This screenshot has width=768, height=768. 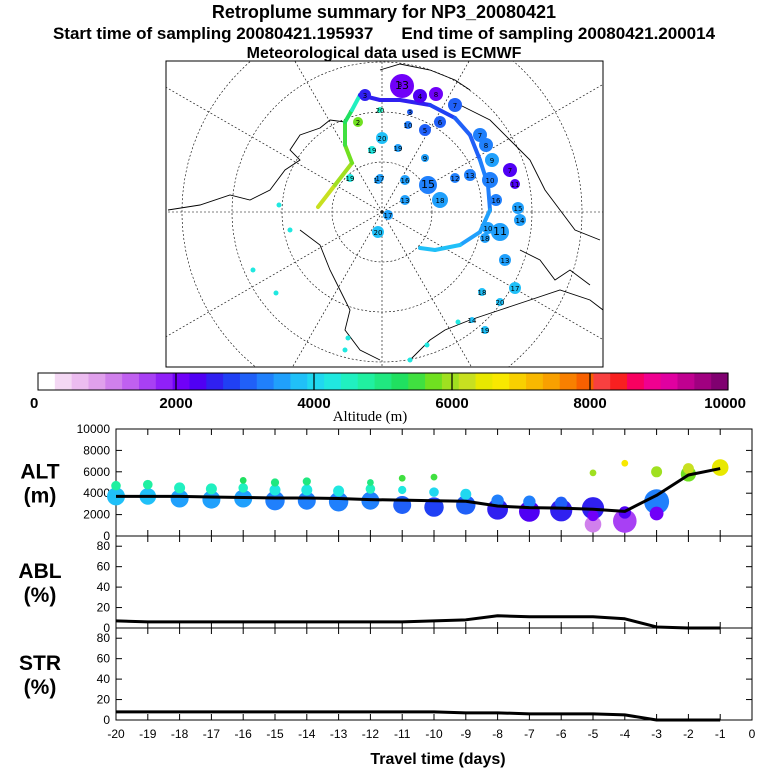 I want to click on day-label: 11, so click(x=500, y=231).